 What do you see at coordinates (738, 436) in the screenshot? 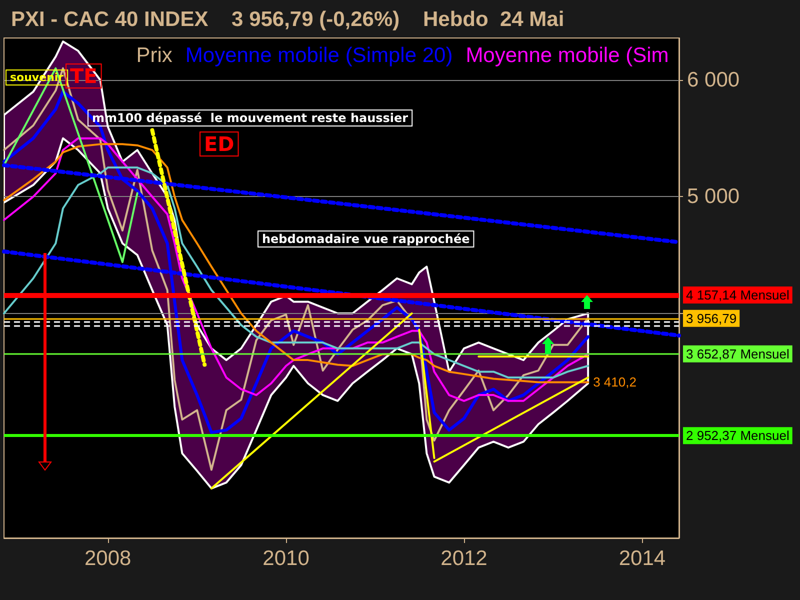
I see `ref-line-label: 2 952,37 Mensuel` at bounding box center [738, 436].